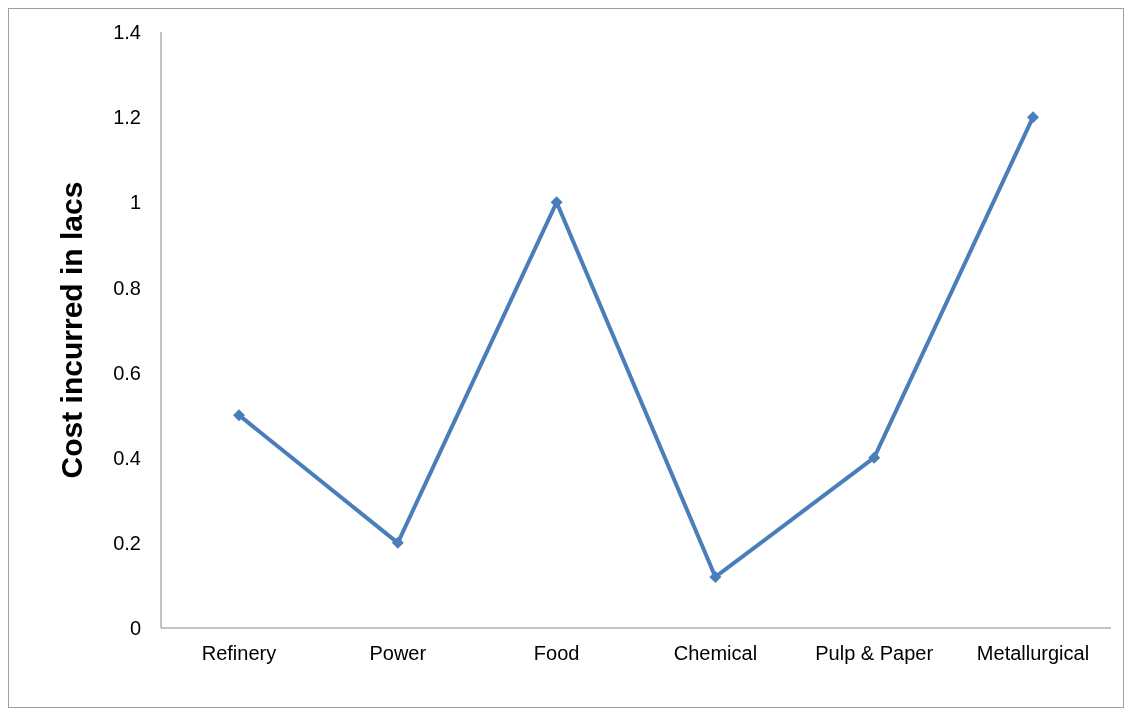 Image resolution: width=1132 pixels, height=711 pixels. Describe the element at coordinates (127, 287) in the screenshot. I see `y-tick-label: 0.8` at that location.